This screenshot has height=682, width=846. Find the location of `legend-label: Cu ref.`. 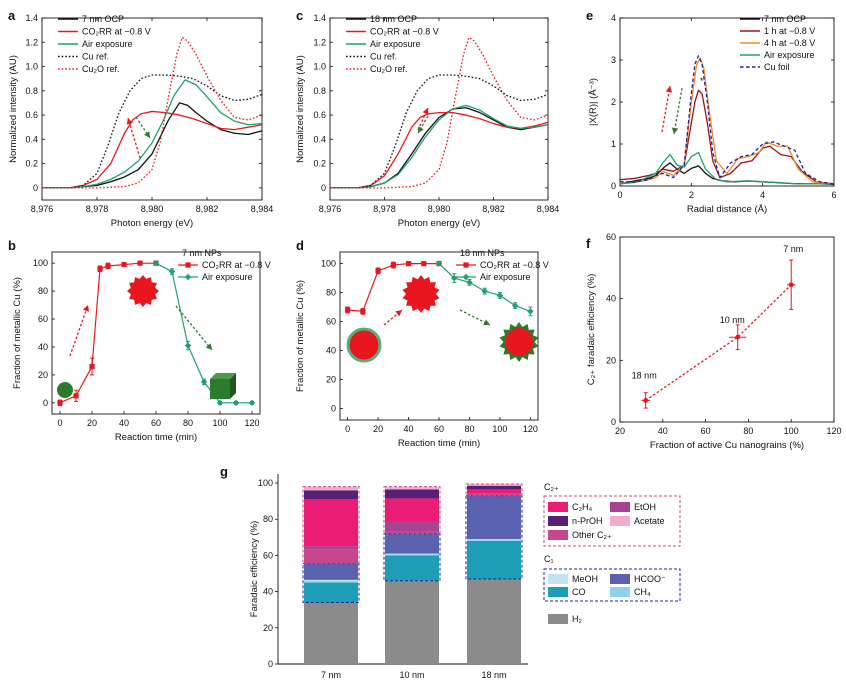

legend-label: Cu ref. is located at coordinates (95, 57).